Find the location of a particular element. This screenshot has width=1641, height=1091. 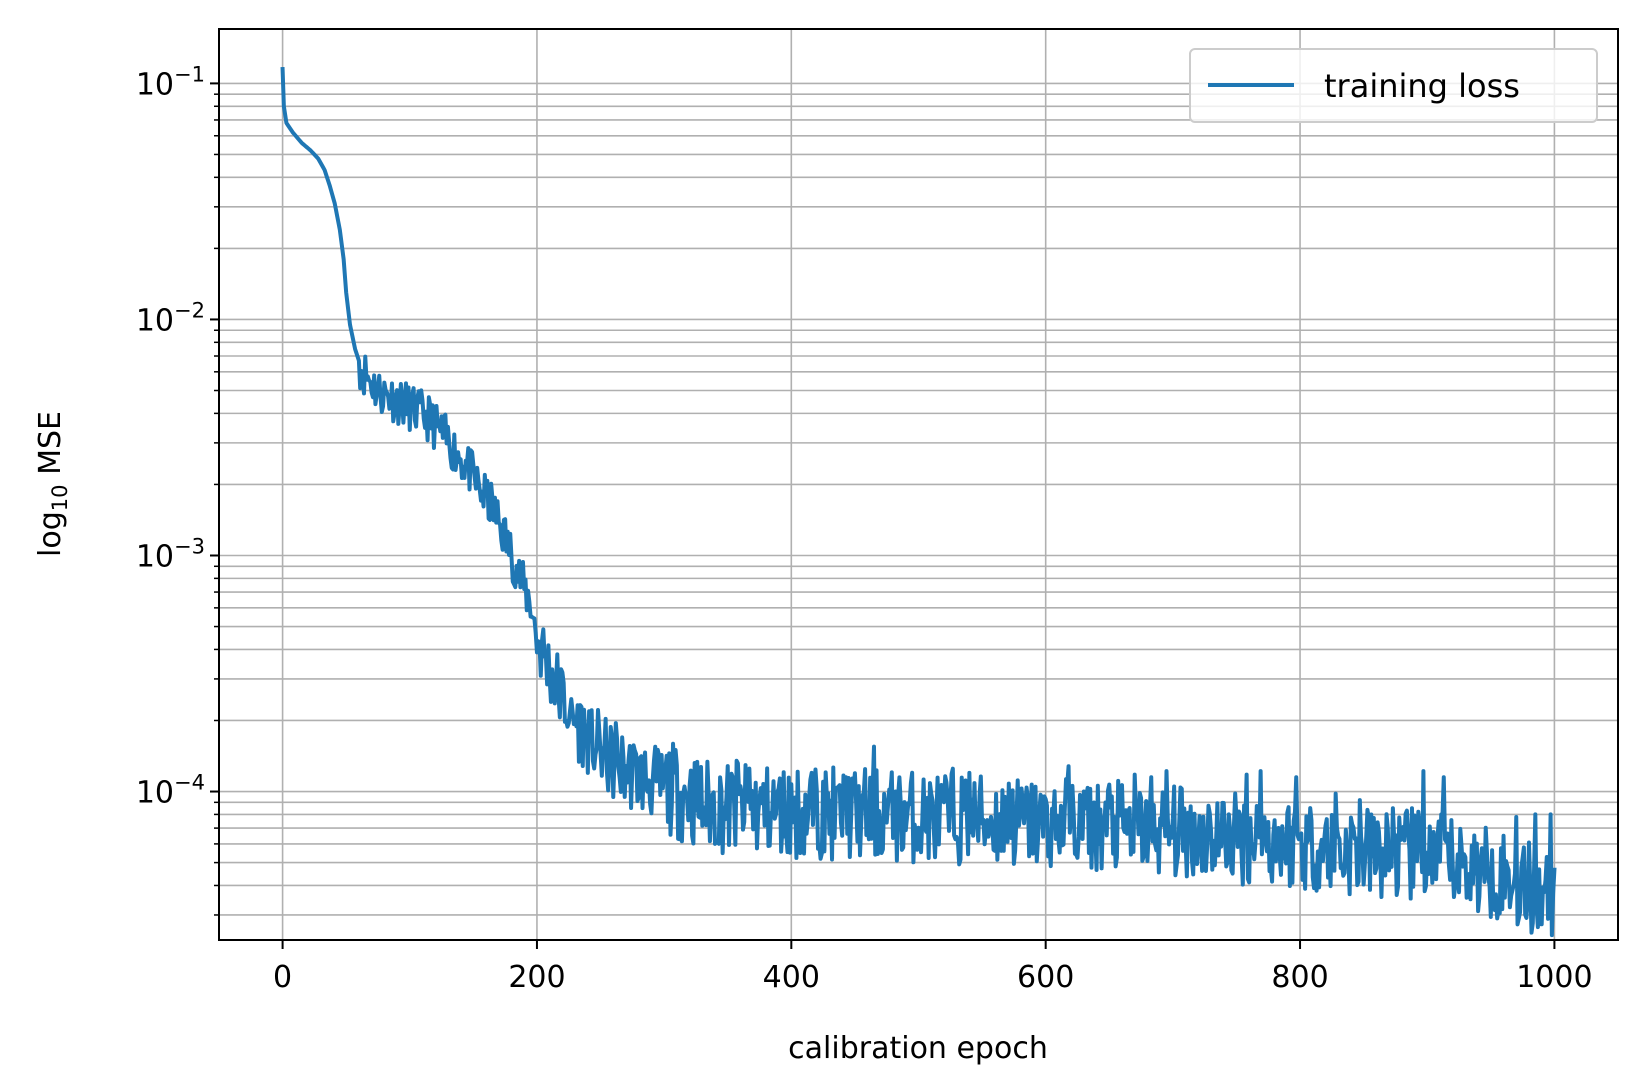

x-tick-label: 1000 is located at coordinates (1554, 977).